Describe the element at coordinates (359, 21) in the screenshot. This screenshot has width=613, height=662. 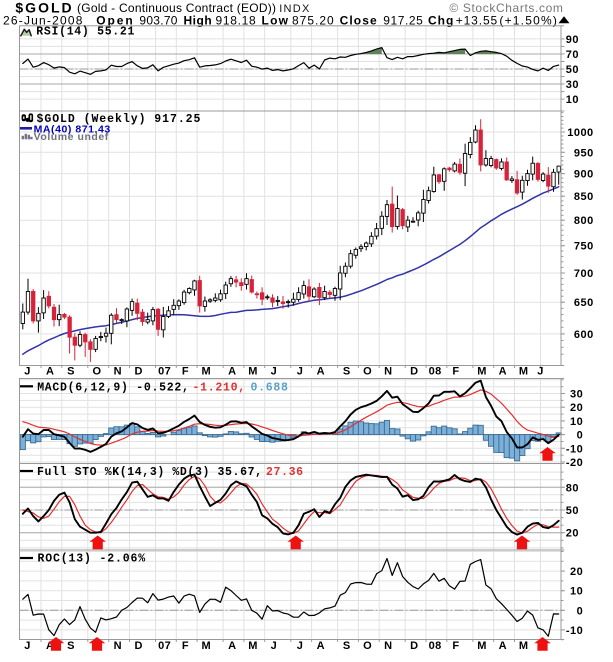
I see `svg-text: Close` at that location.